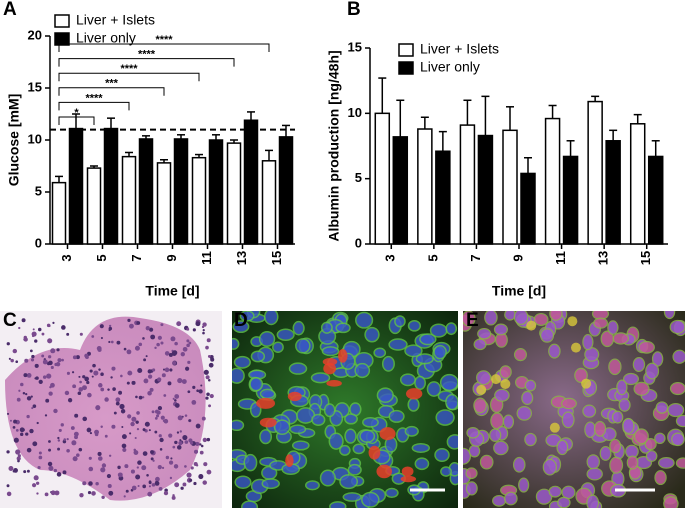  Describe the element at coordinates (76, 120) in the screenshot. I see `significance-bracket` at that location.